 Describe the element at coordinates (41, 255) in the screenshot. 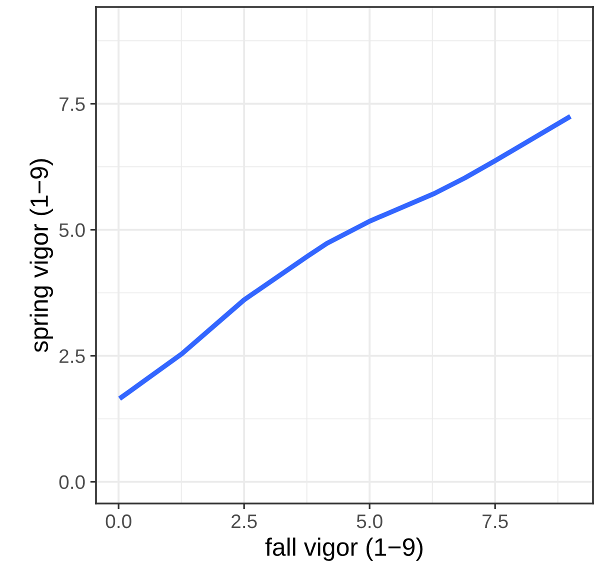

I see `y-axis-title: spring vigor (1−9)` at that location.